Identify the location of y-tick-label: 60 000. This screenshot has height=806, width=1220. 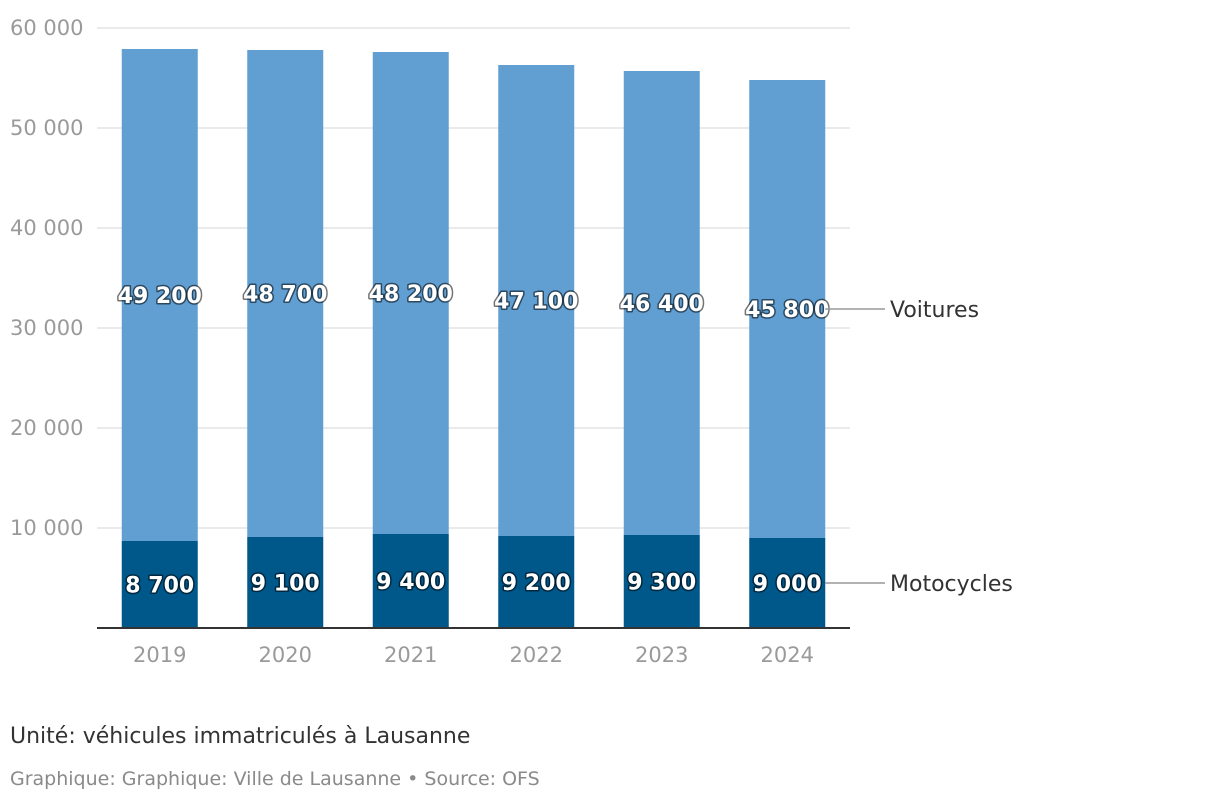
(46, 28).